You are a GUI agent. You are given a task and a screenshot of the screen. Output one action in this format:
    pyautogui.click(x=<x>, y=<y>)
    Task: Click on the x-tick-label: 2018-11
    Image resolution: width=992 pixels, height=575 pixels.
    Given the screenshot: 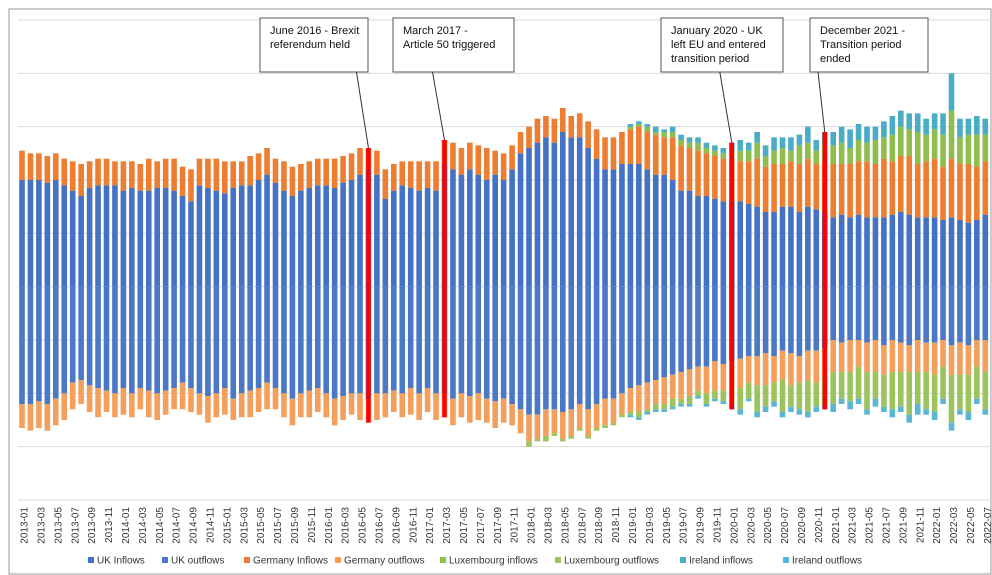 What is the action you would take?
    pyautogui.click(x=616, y=525)
    